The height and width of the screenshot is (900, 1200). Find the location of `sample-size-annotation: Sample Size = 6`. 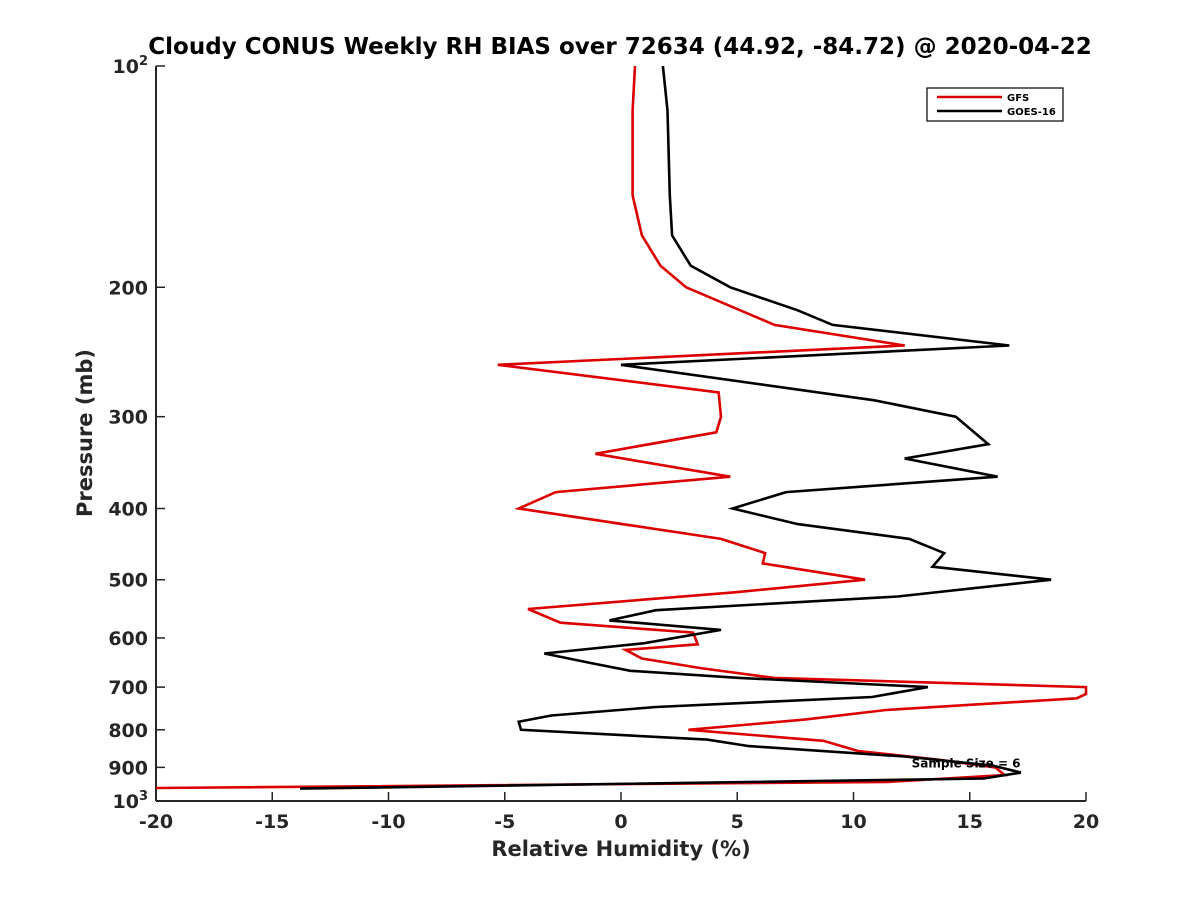

sample-size-annotation: Sample Size = 6 is located at coordinates (966, 764).